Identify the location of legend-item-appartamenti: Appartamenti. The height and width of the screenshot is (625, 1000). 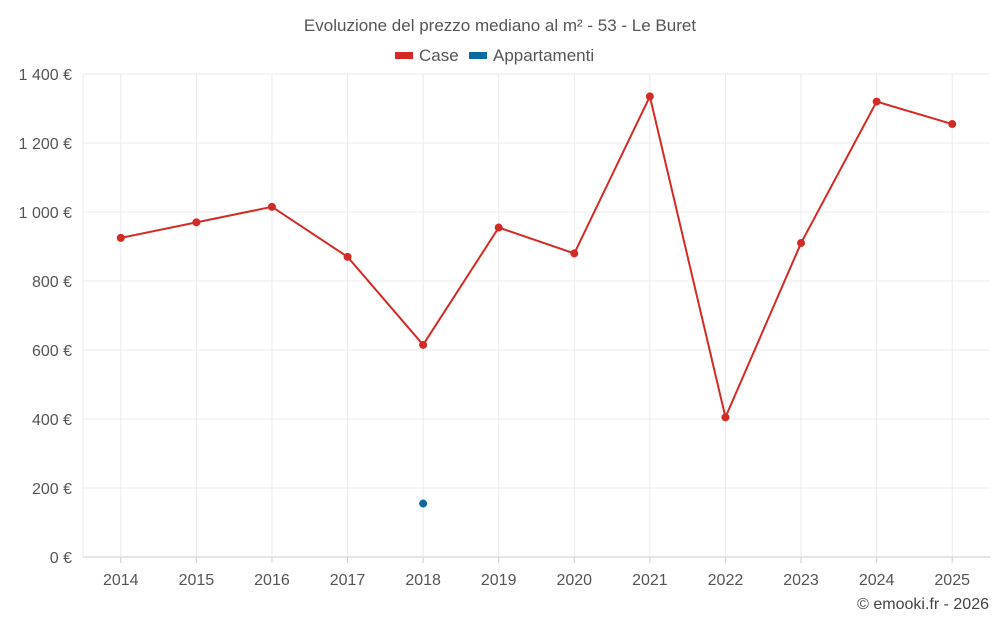
(531, 55).